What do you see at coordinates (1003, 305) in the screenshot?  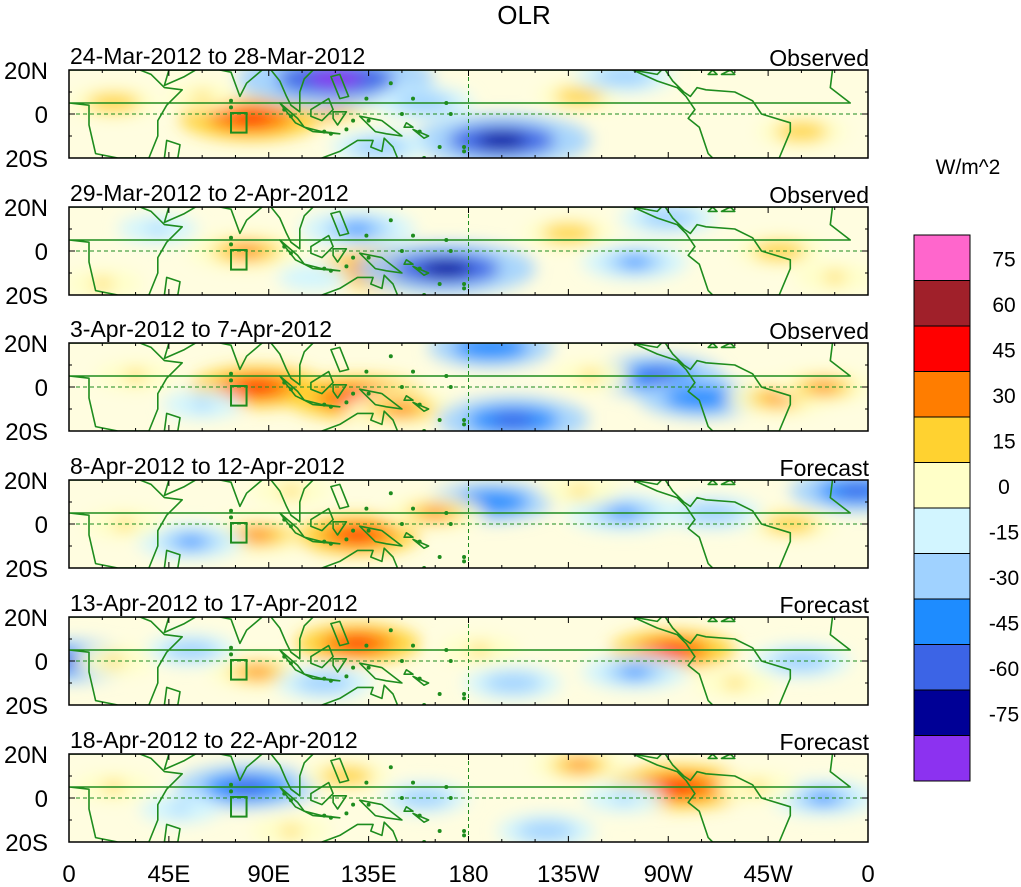 I see `colorbar-level-label: 60` at bounding box center [1003, 305].